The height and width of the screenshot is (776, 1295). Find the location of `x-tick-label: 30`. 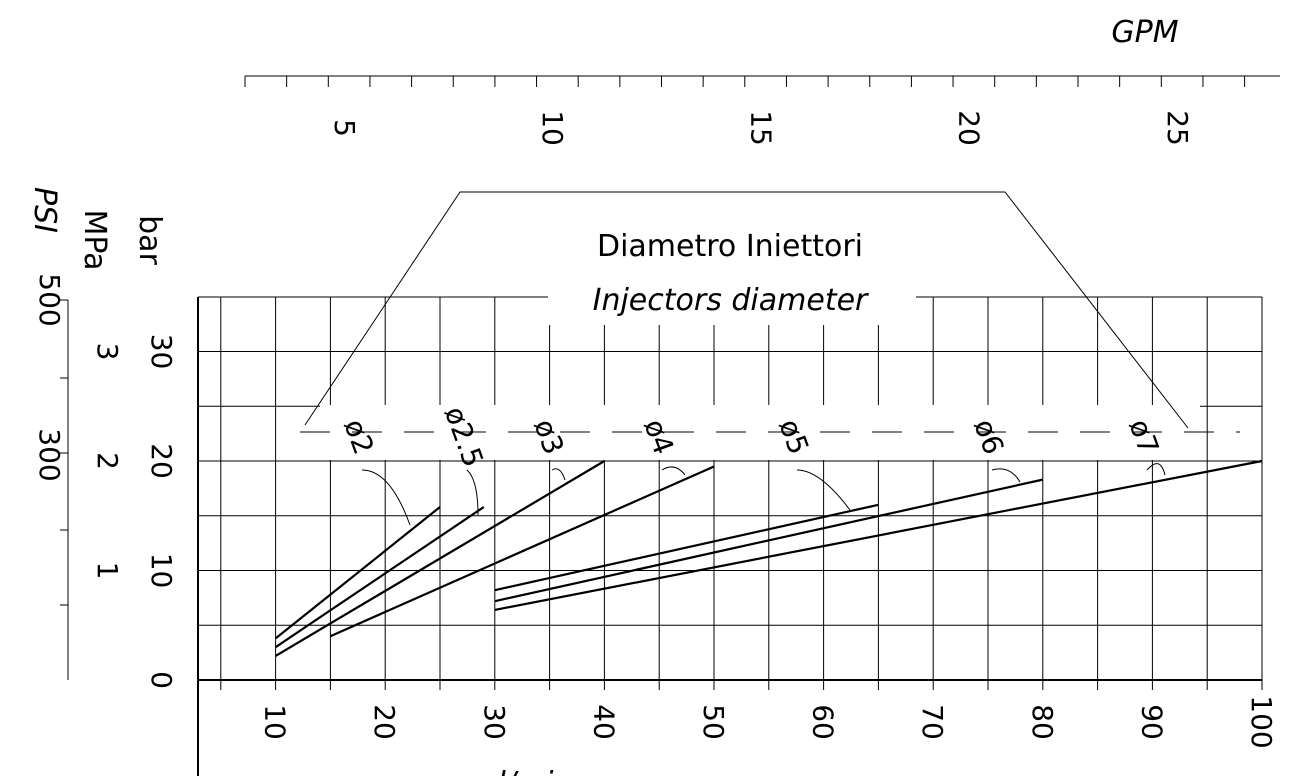

x-tick-label: 30 is located at coordinates (494, 722).